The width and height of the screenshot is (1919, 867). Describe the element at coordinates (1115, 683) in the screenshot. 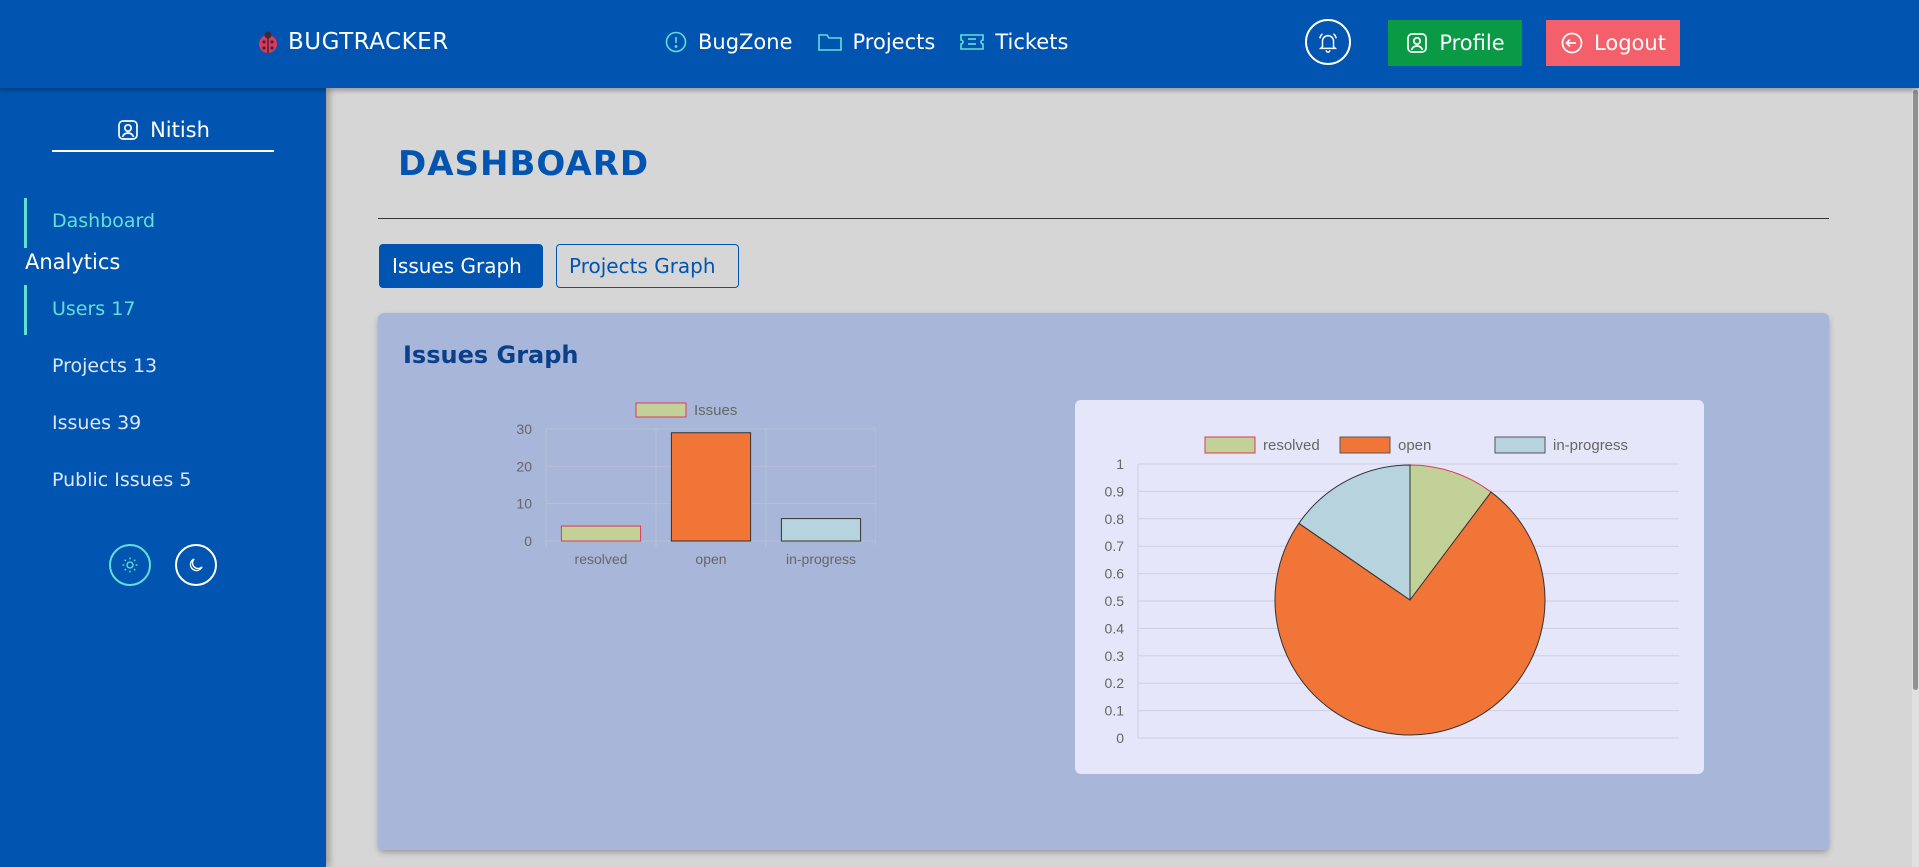

I see `y-tick-label: 0.2` at that location.